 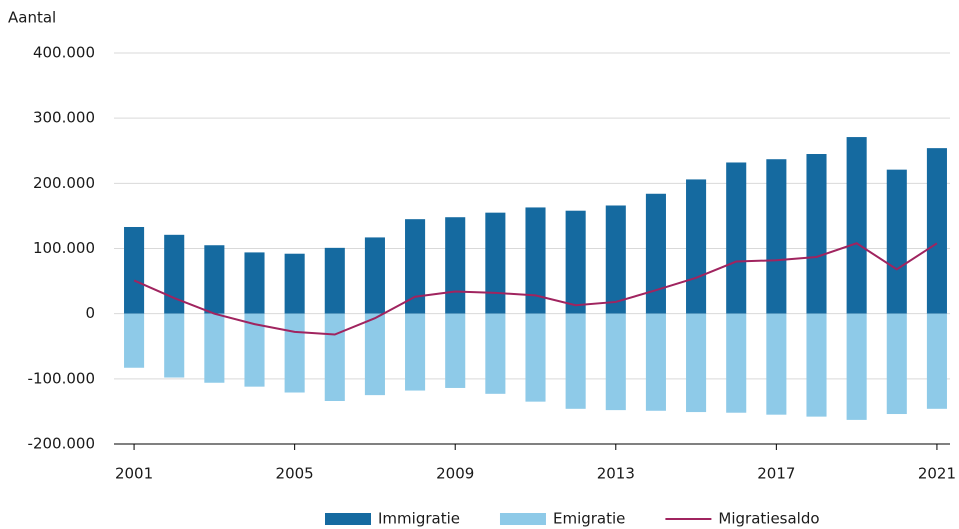 What do you see at coordinates (455, 474) in the screenshot?
I see `x-tick-label: 2009` at bounding box center [455, 474].